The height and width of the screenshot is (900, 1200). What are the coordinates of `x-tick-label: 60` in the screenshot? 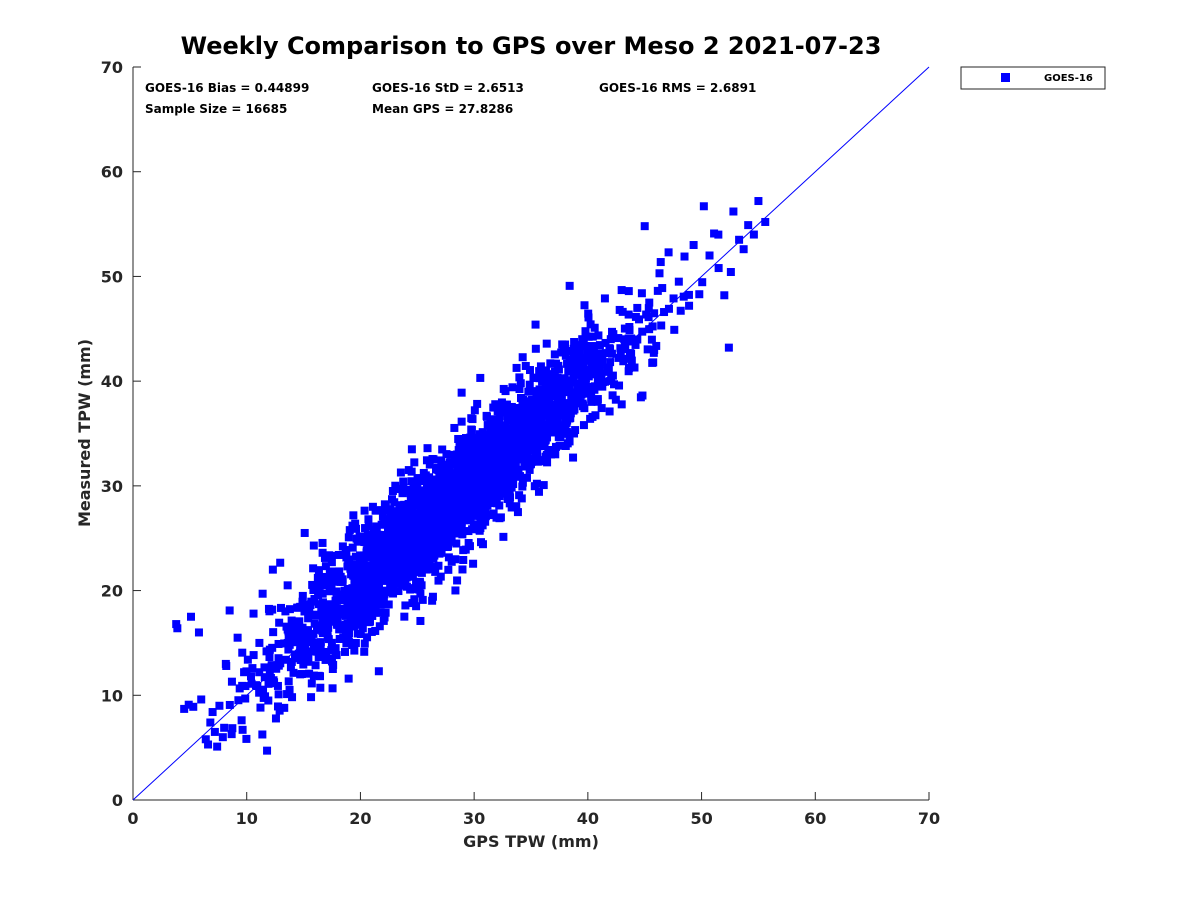 It's located at (815, 818).